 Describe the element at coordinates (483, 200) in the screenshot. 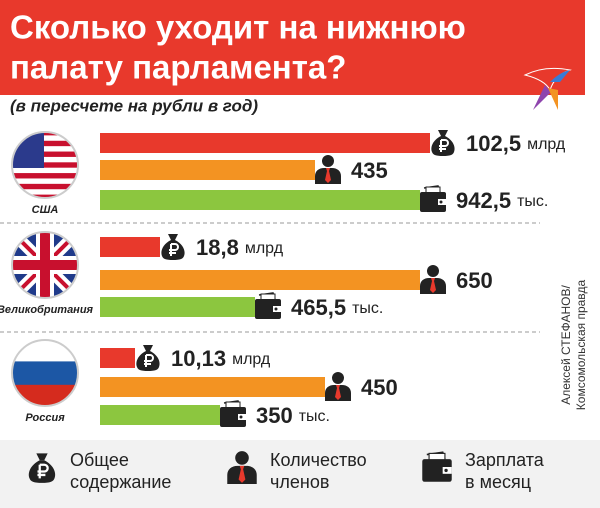

I see `value: 942,5` at that location.